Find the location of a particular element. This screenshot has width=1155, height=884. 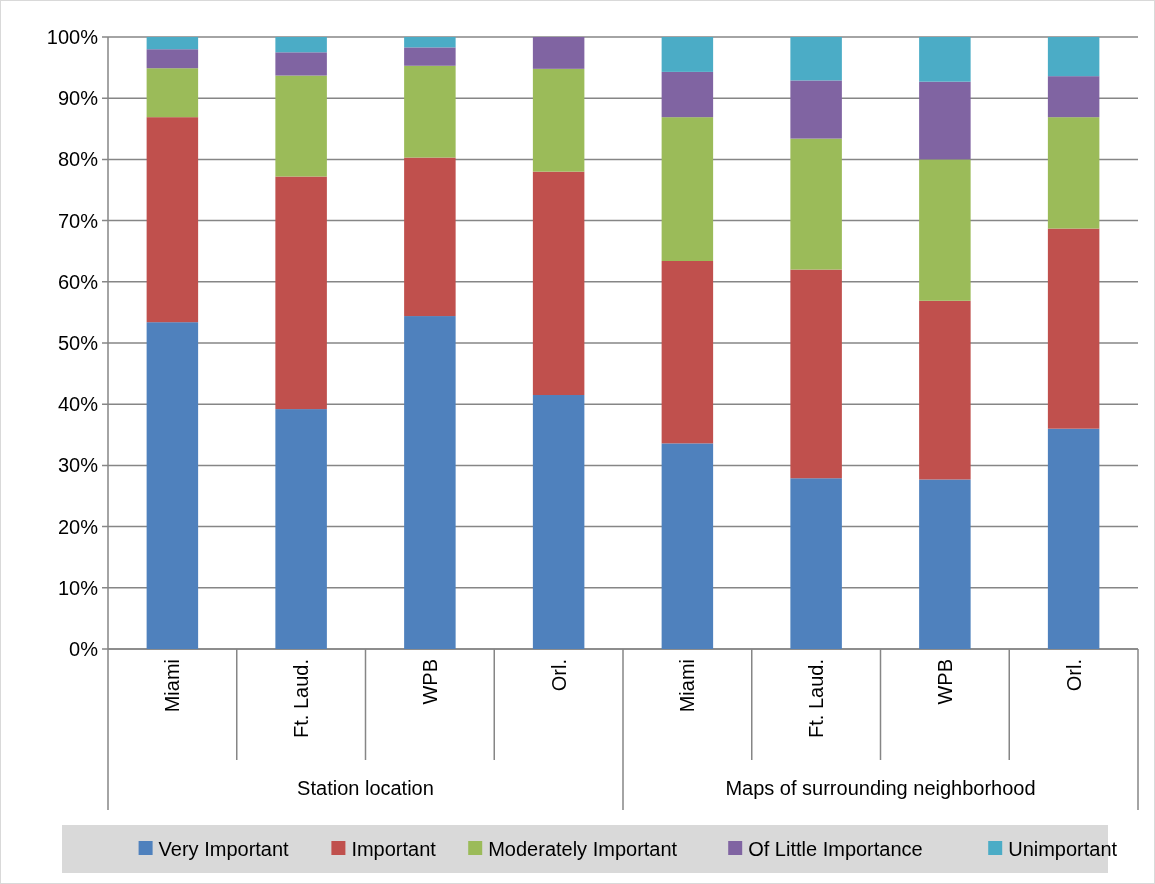

y-tick-label: 60% is located at coordinates (78, 281).